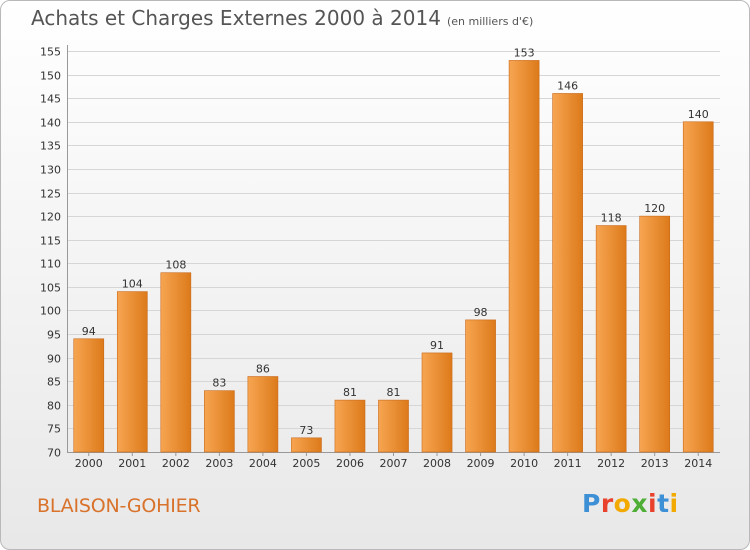 The width and height of the screenshot is (750, 550). What do you see at coordinates (611, 218) in the screenshot?
I see `bar-value-label: 118` at bounding box center [611, 218].